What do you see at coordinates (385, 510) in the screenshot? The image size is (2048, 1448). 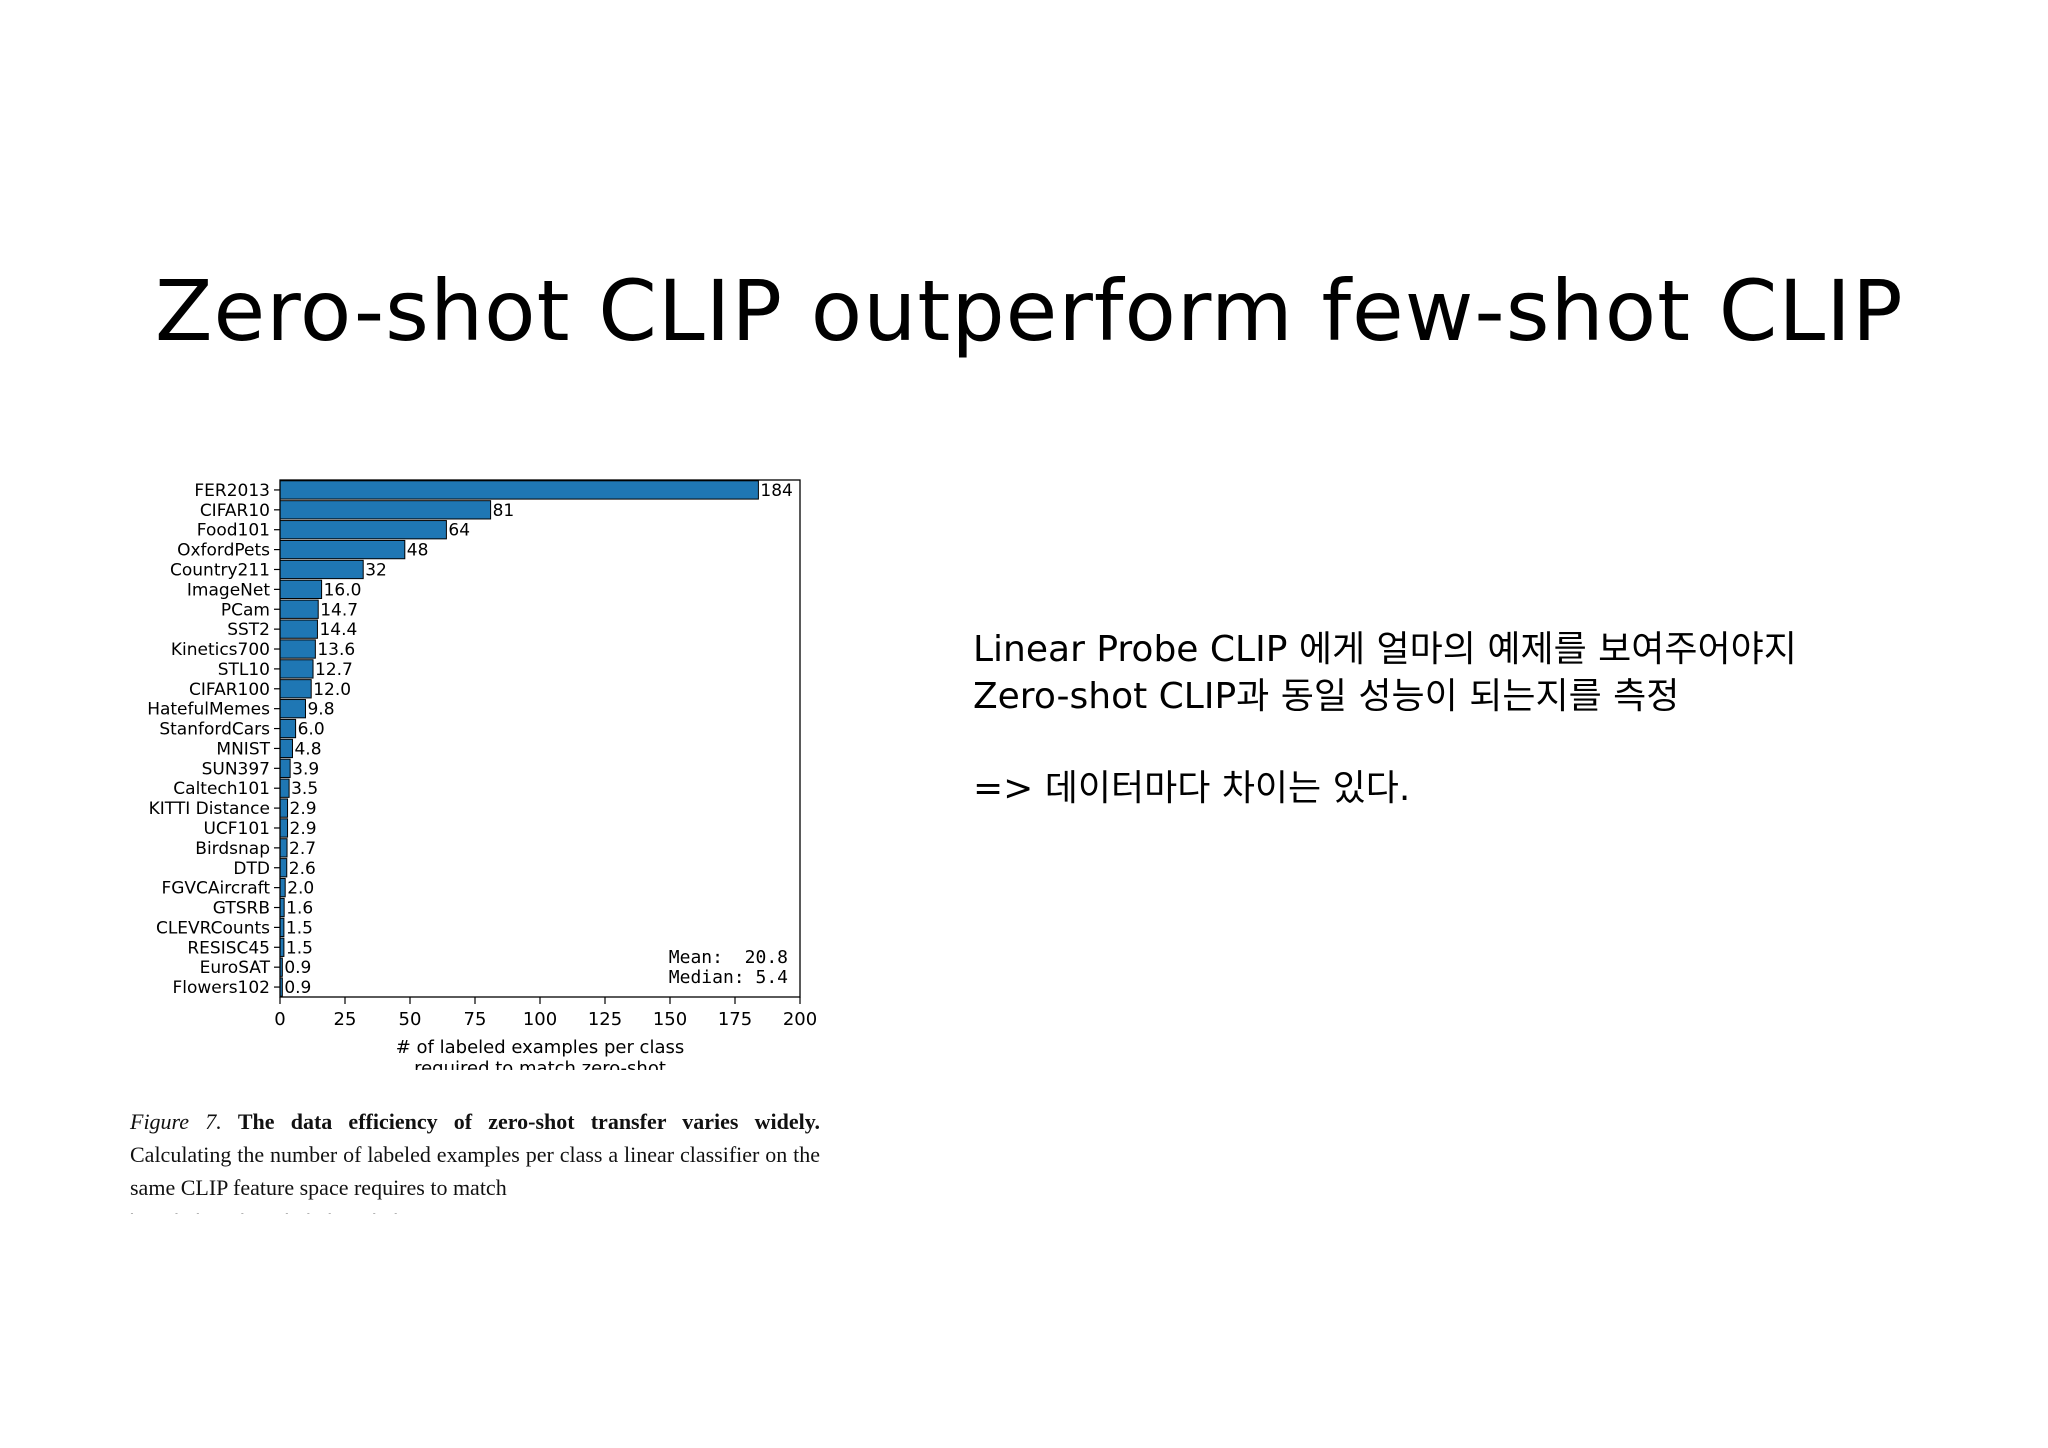 I see `bar-cifar10` at bounding box center [385, 510].